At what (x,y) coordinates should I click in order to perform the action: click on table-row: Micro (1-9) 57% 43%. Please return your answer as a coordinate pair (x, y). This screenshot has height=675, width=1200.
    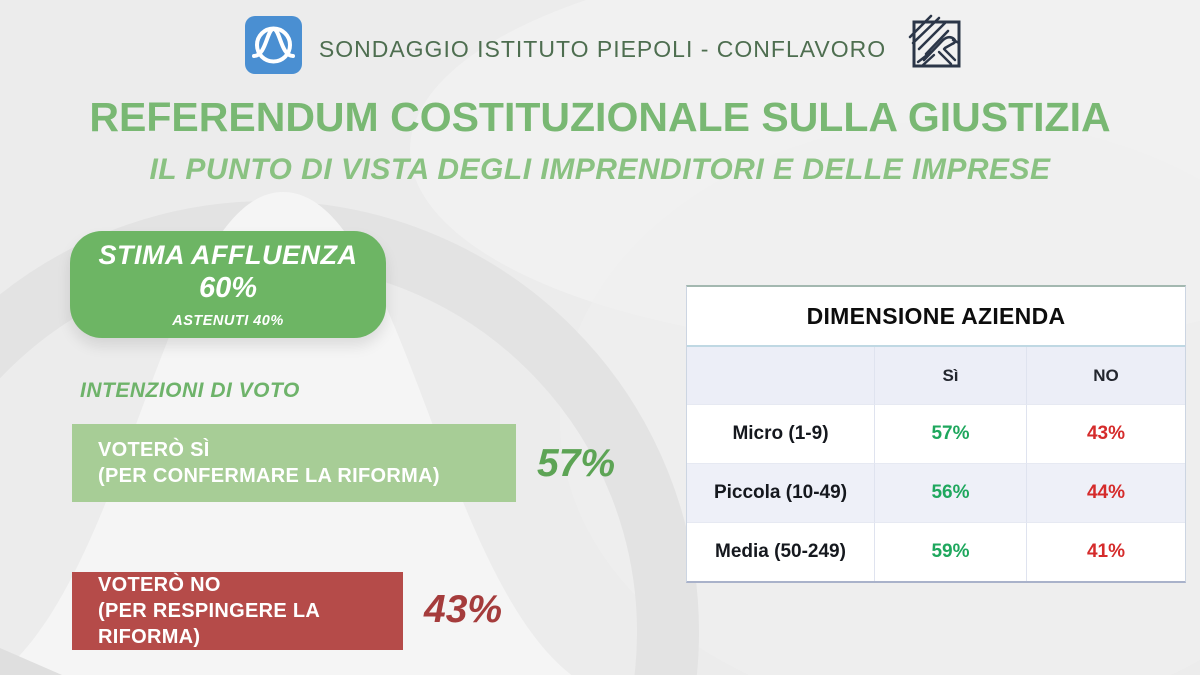
    Looking at the image, I should click on (936, 433).